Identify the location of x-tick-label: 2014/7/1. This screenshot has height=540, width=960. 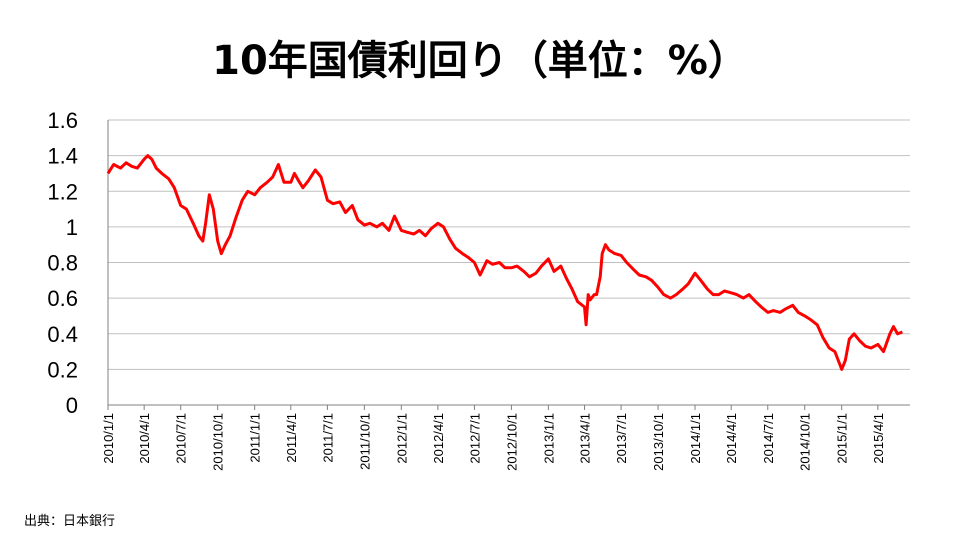
(768, 438).